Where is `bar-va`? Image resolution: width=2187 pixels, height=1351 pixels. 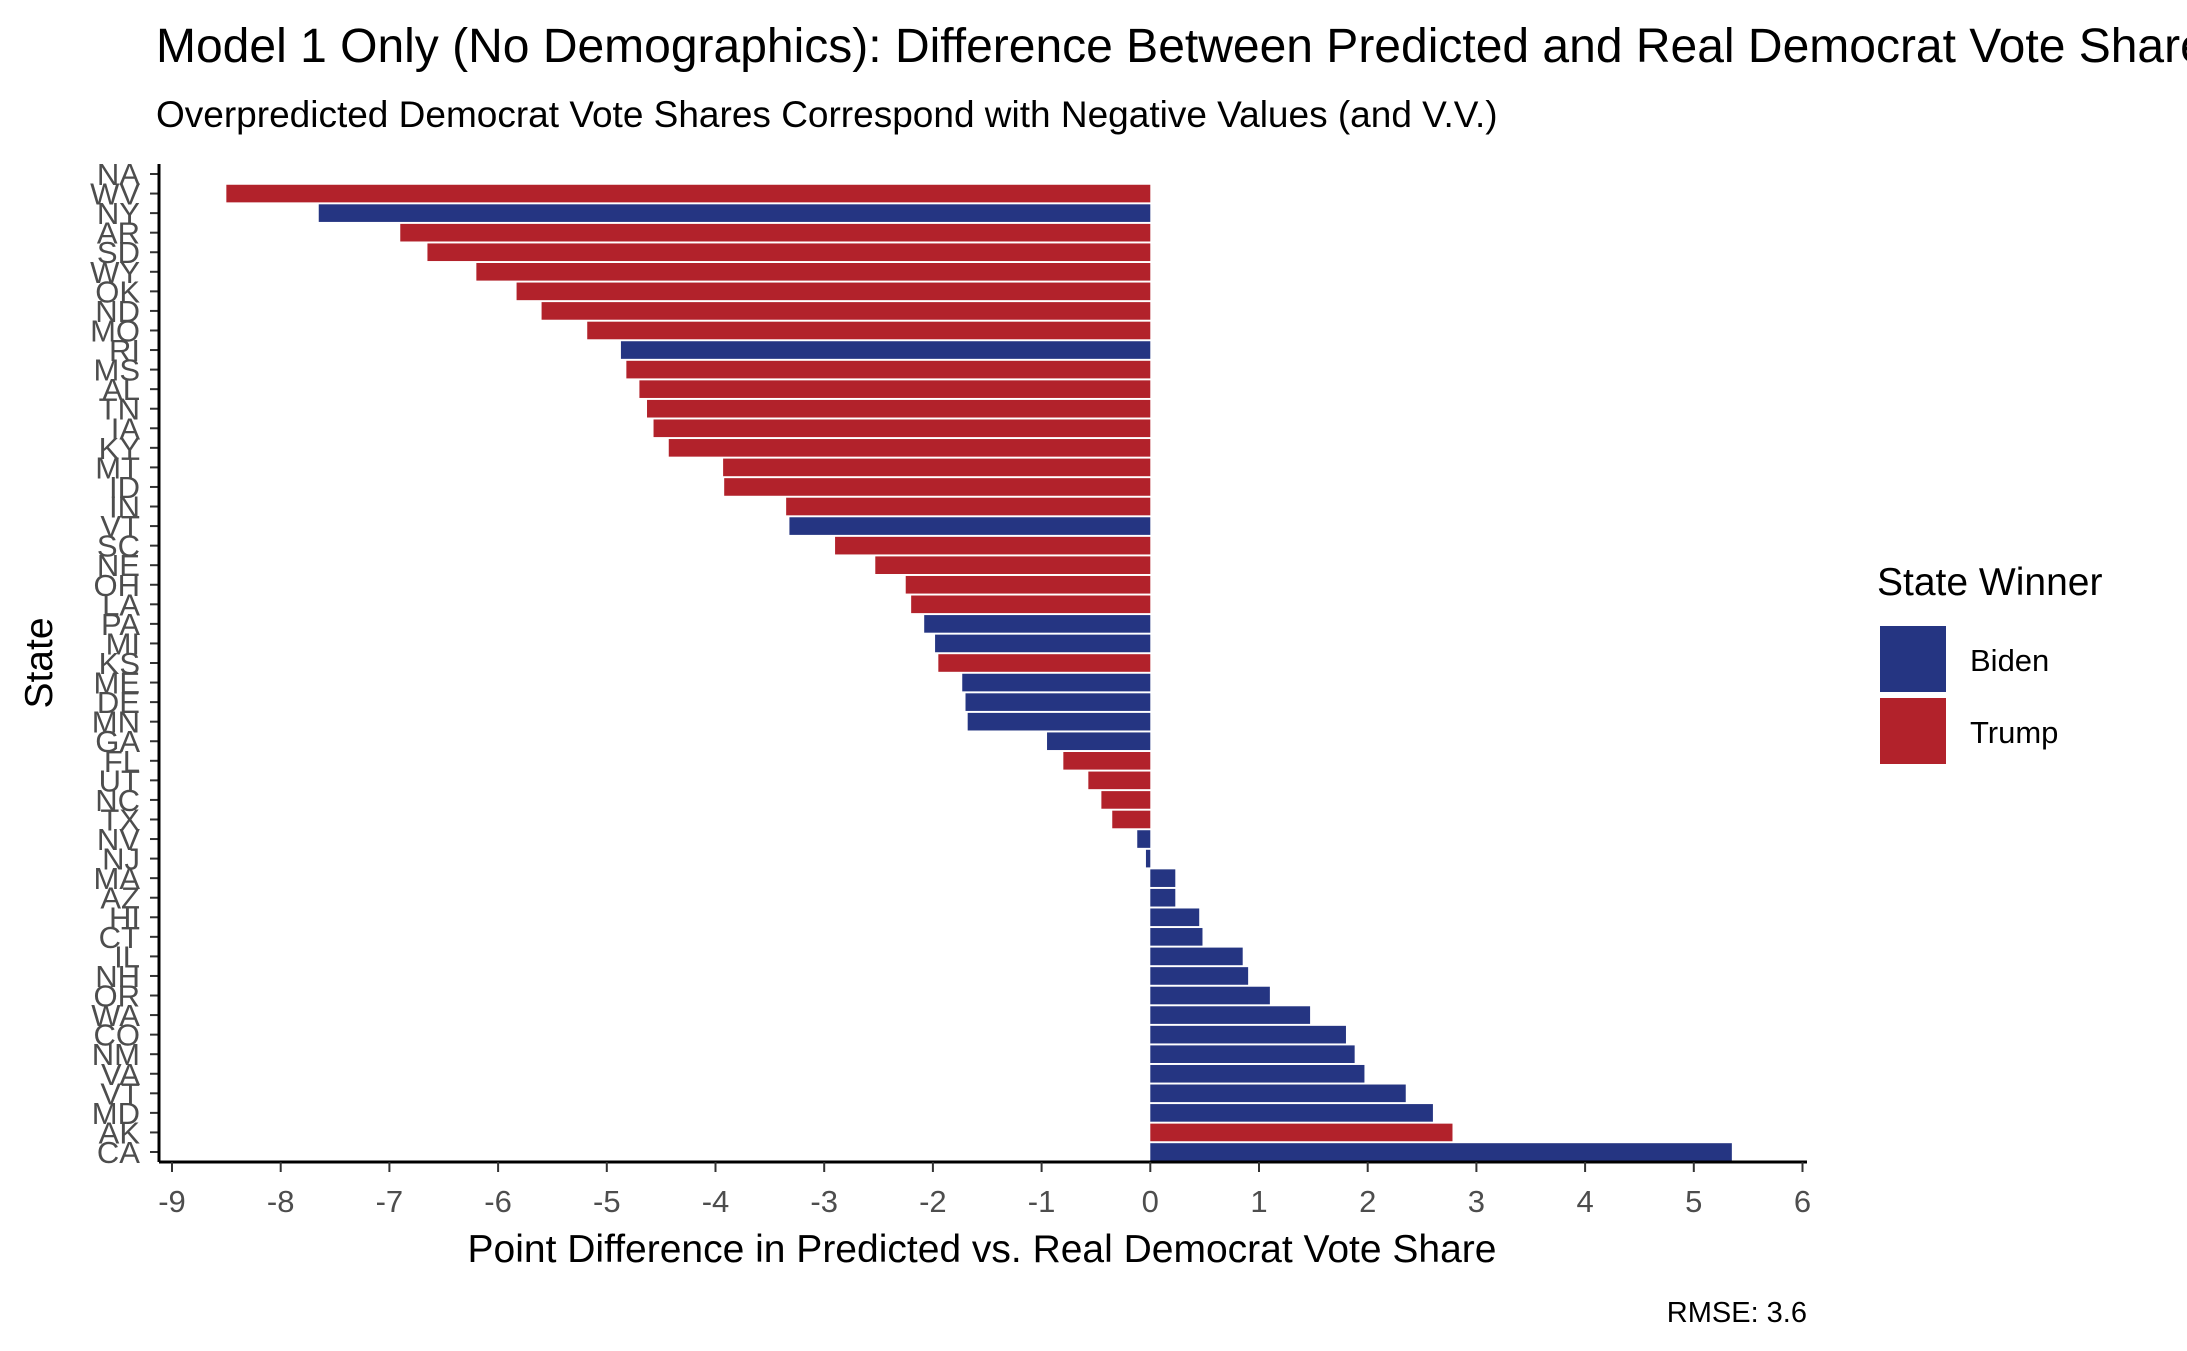 bar-va is located at coordinates (1257, 1074).